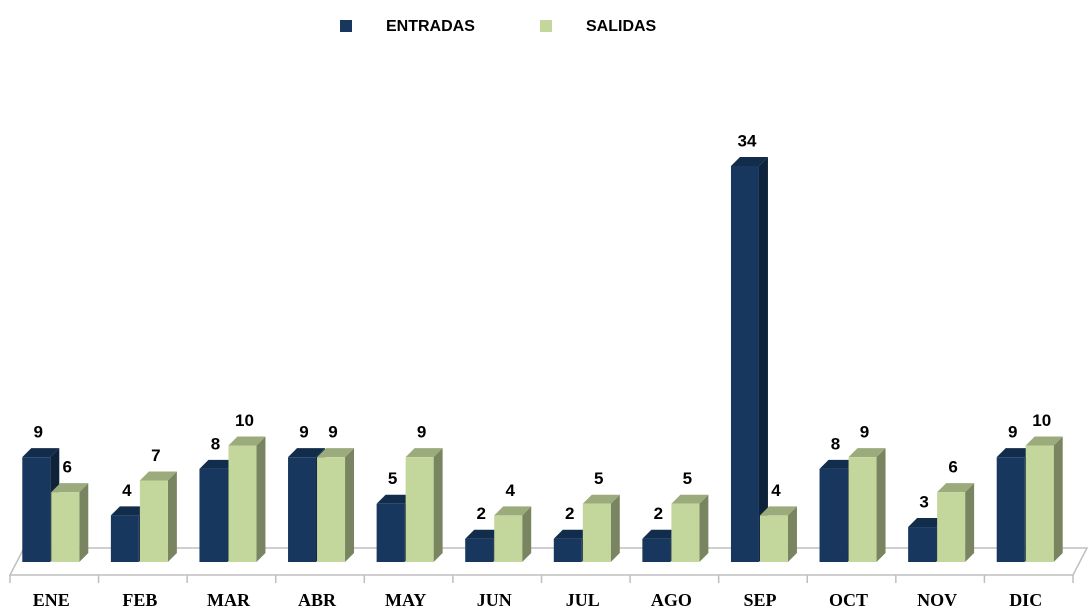  What do you see at coordinates (51, 600) in the screenshot?
I see `x-tick-label: ENE` at bounding box center [51, 600].